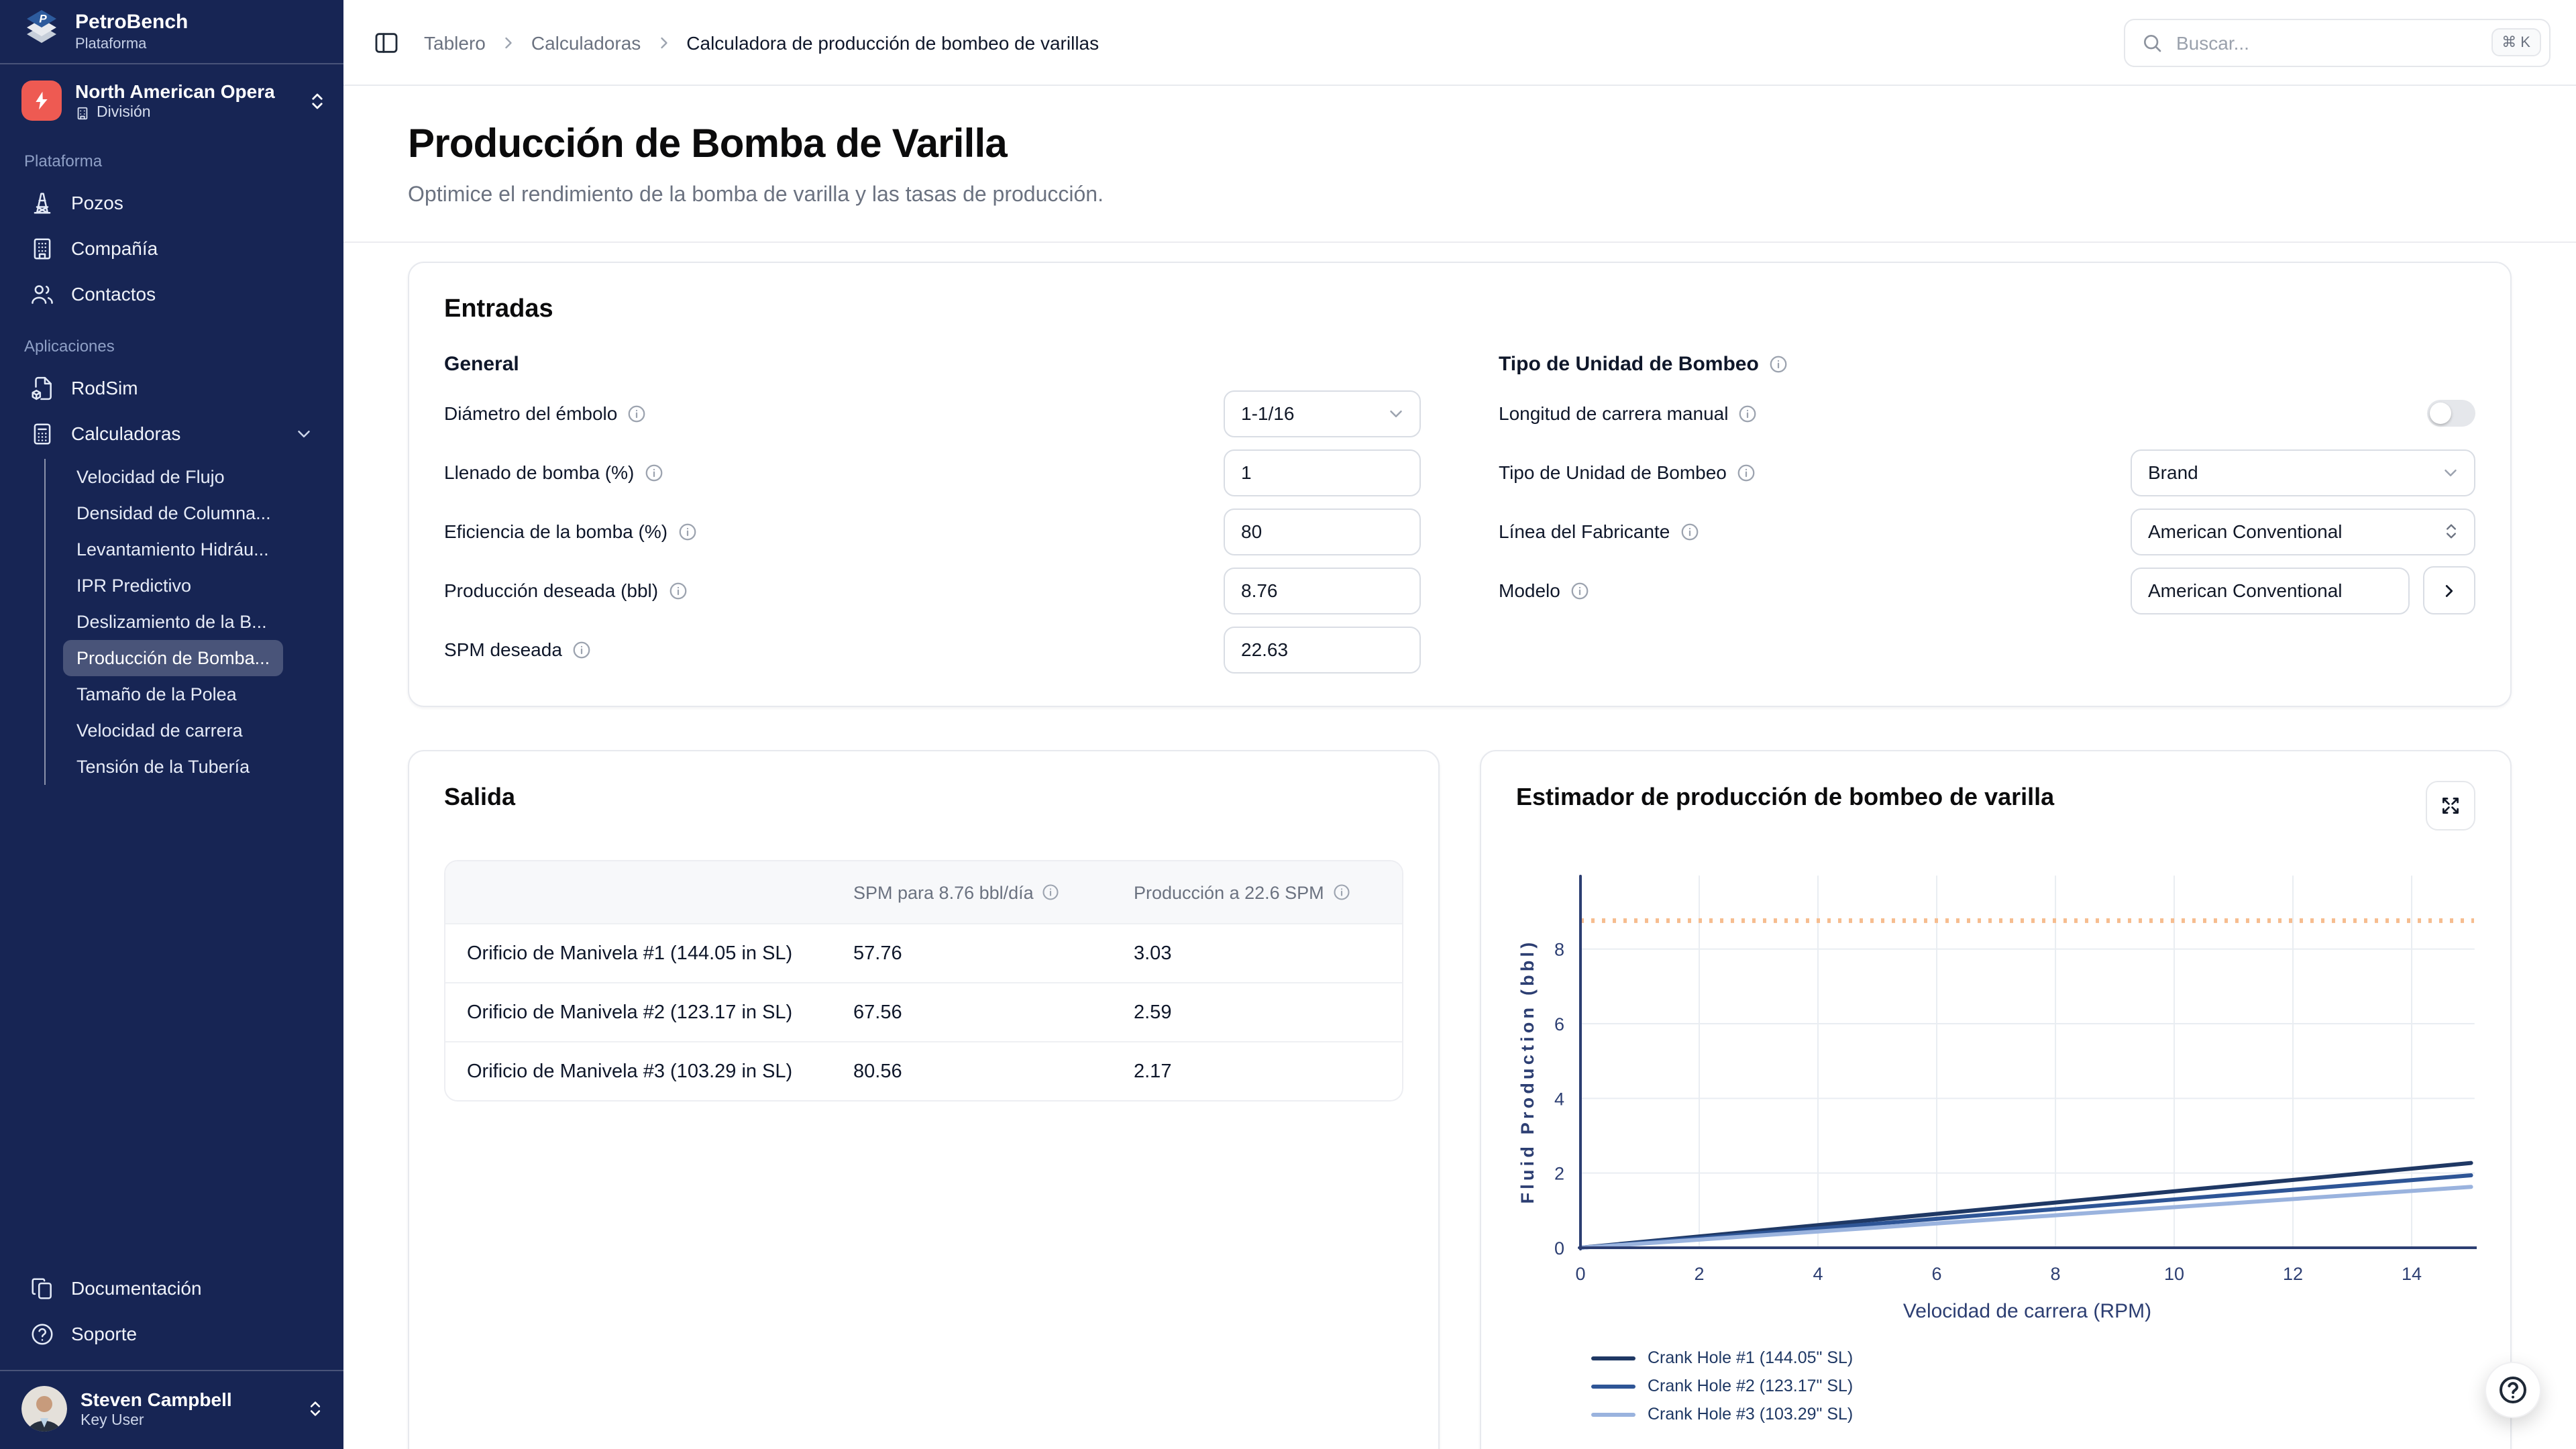 The width and height of the screenshot is (2576, 1449). I want to click on svg-text: 14, so click(2412, 1274).